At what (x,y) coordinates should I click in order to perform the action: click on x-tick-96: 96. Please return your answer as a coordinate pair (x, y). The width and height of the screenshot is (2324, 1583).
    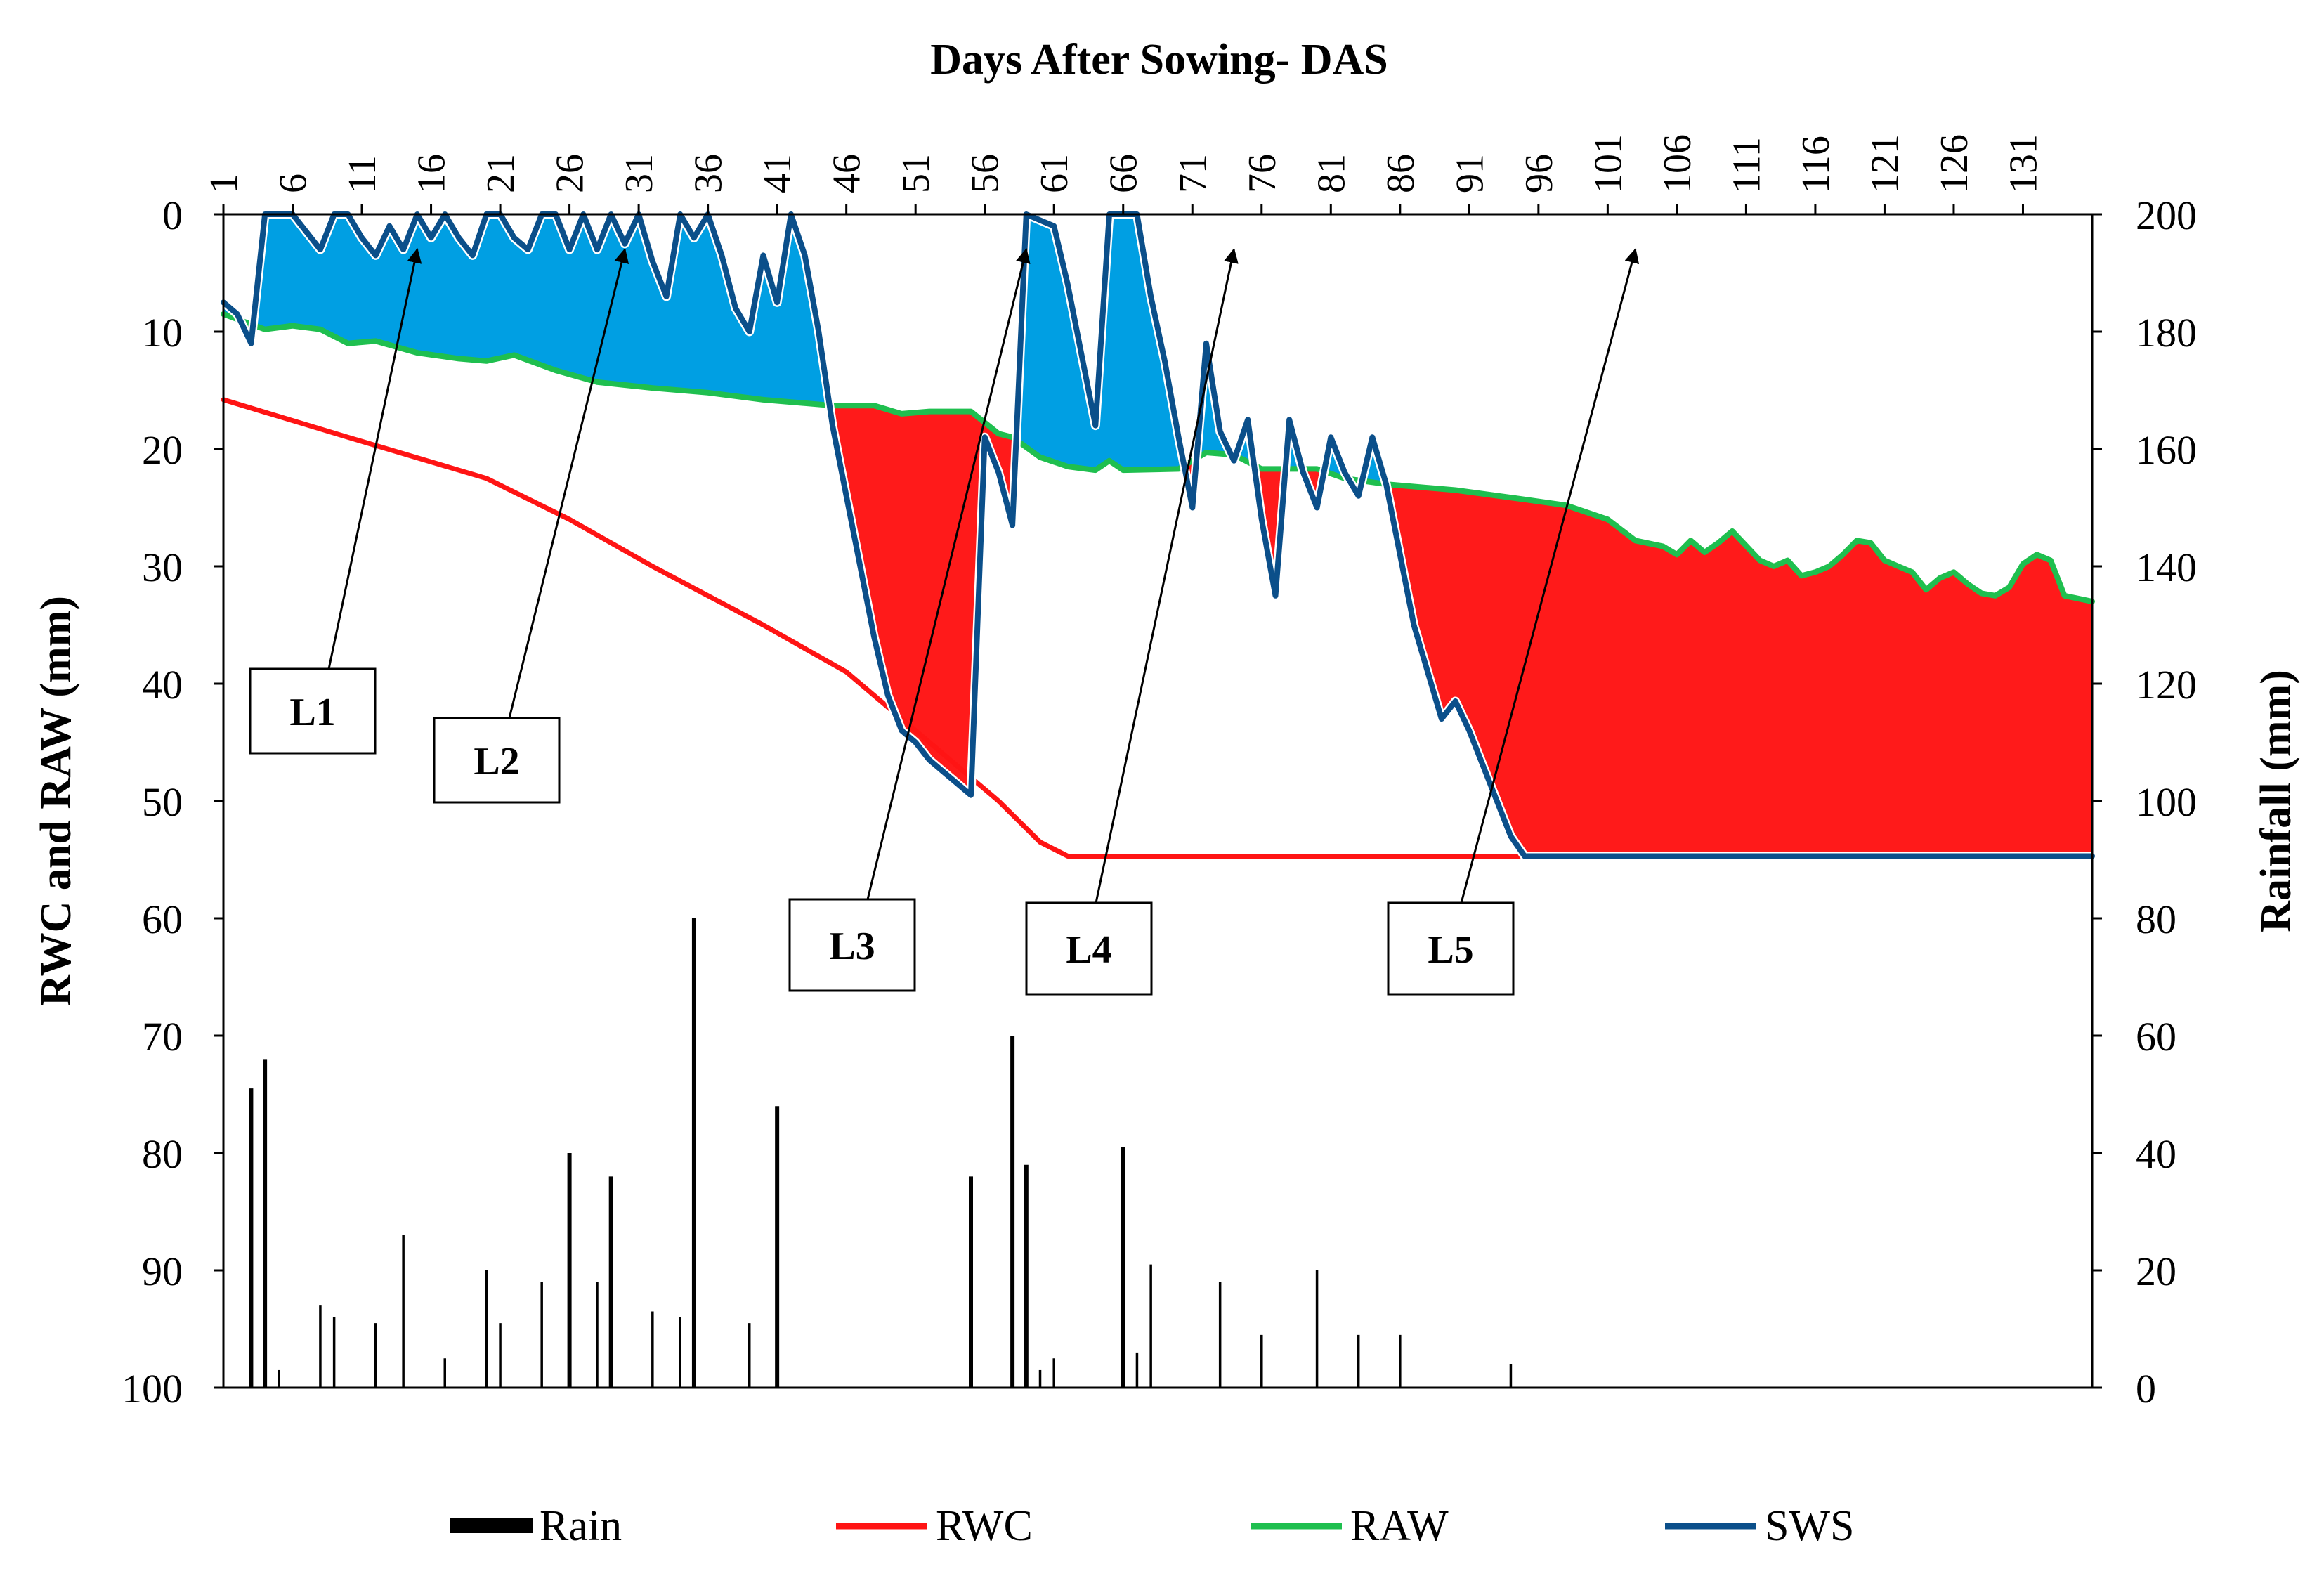
    Looking at the image, I should click on (1539, 173).